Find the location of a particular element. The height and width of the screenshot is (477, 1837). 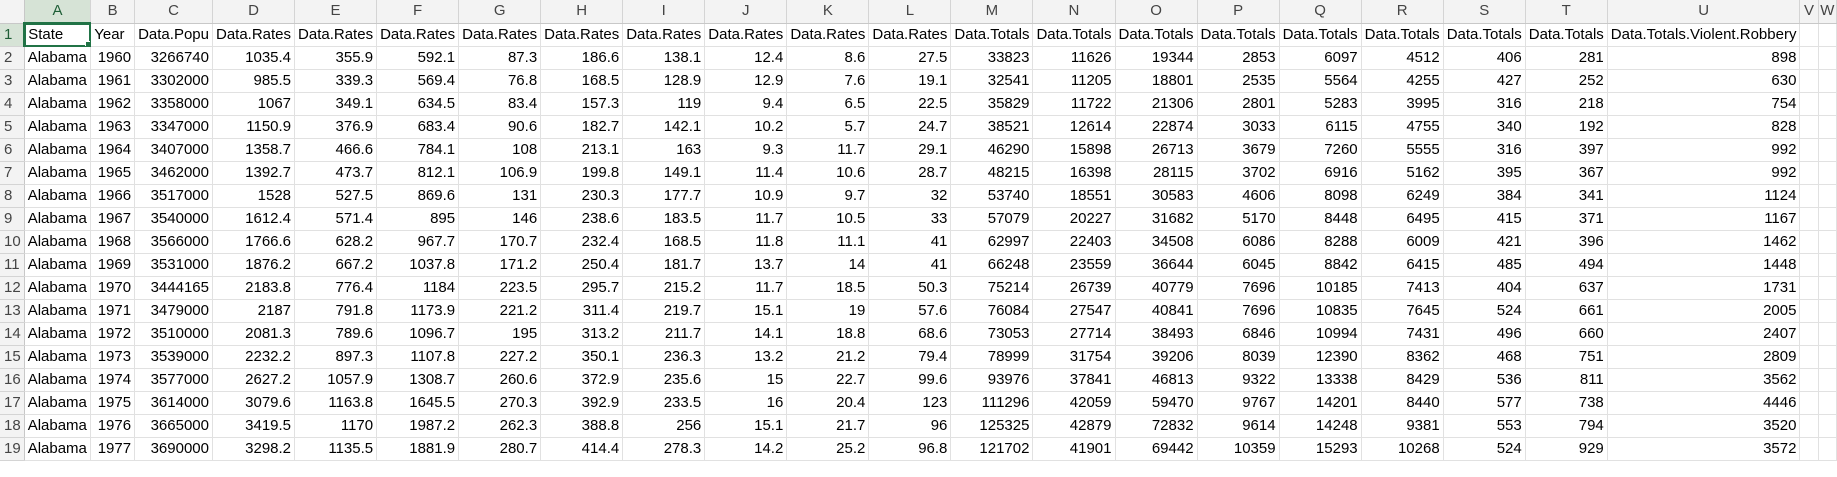

cell-r13: 7645 is located at coordinates (1402, 311).